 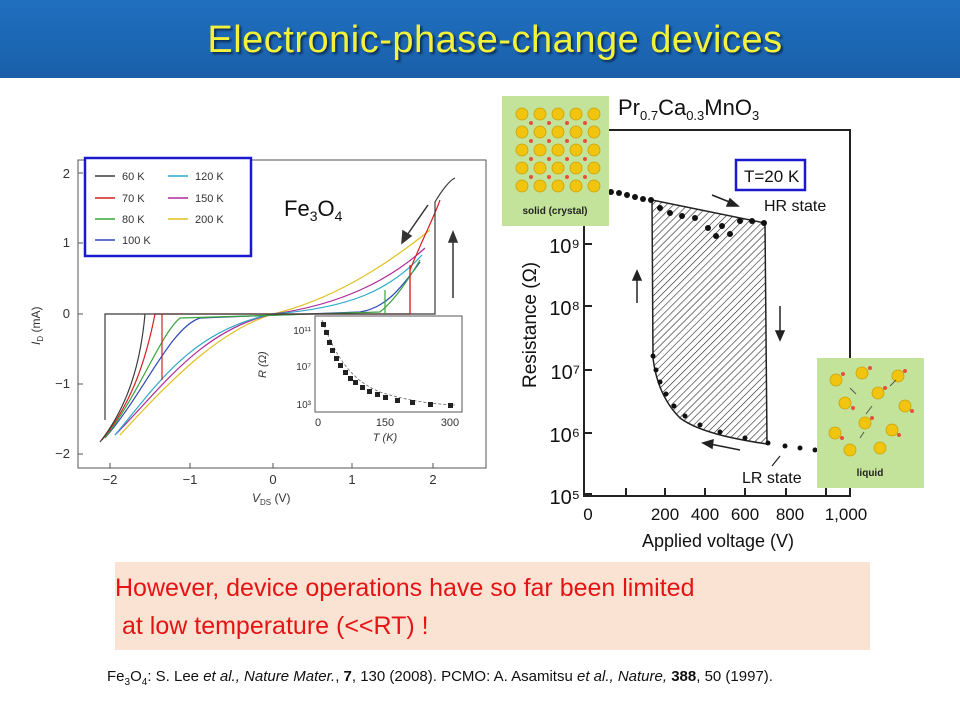 I want to click on legend-item: 60 K, so click(x=133, y=177).